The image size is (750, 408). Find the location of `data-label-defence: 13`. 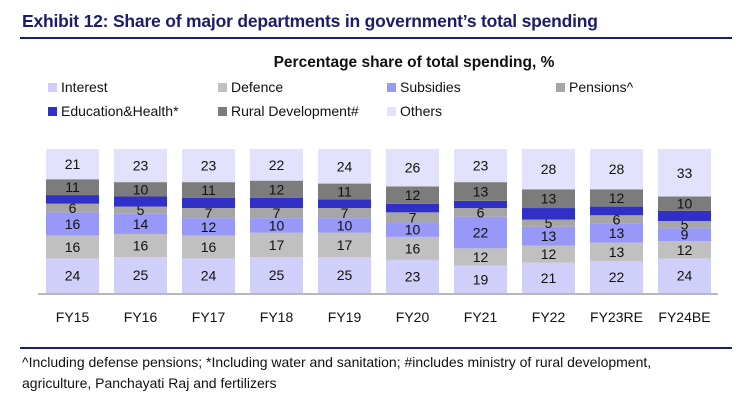

data-label-defence: 13 is located at coordinates (617, 252).